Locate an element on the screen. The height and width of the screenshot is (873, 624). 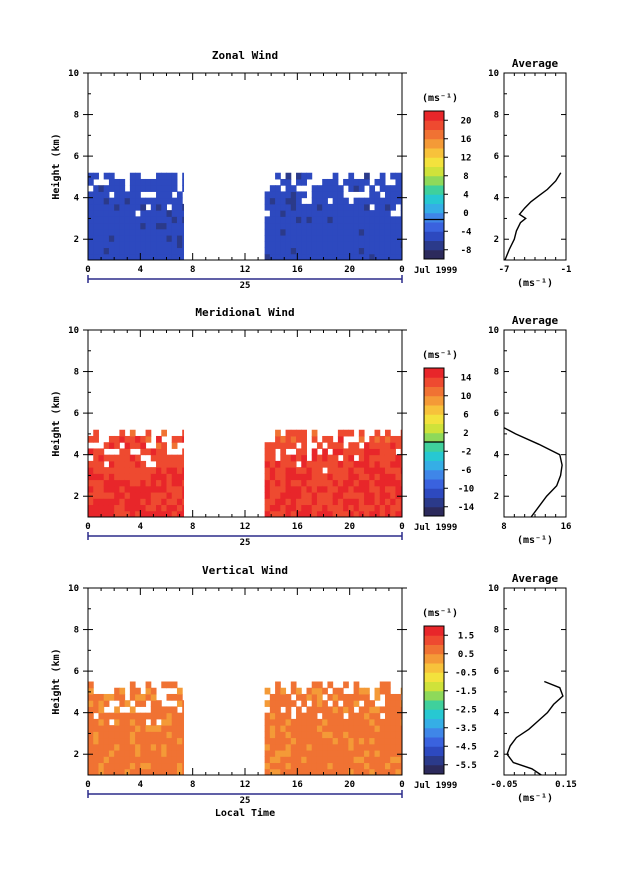
average-y-tick-label: 4 is located at coordinates (497, 199).